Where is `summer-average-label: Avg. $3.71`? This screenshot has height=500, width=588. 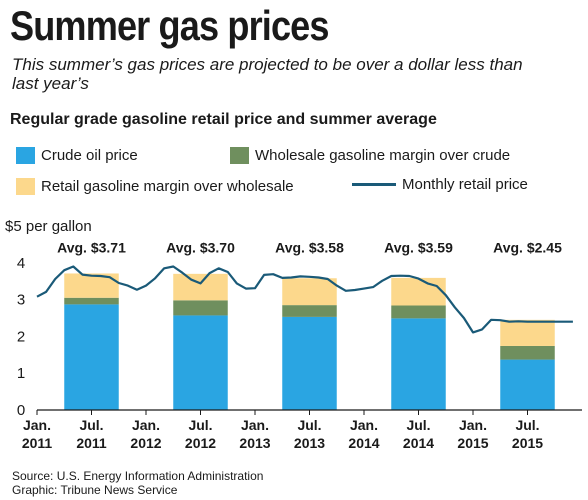 summer-average-label: Avg. $3.71 is located at coordinates (91, 247).